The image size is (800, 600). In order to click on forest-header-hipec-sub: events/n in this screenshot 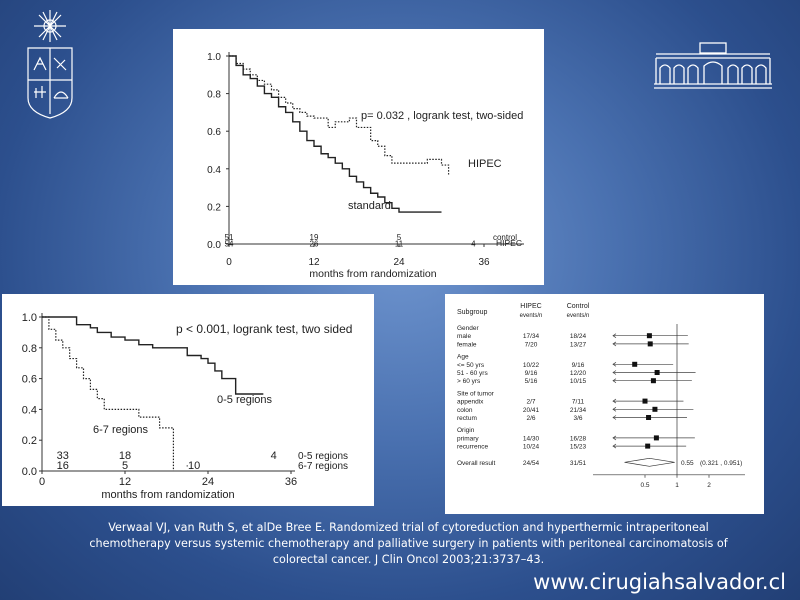, I will do `click(531, 316)`.